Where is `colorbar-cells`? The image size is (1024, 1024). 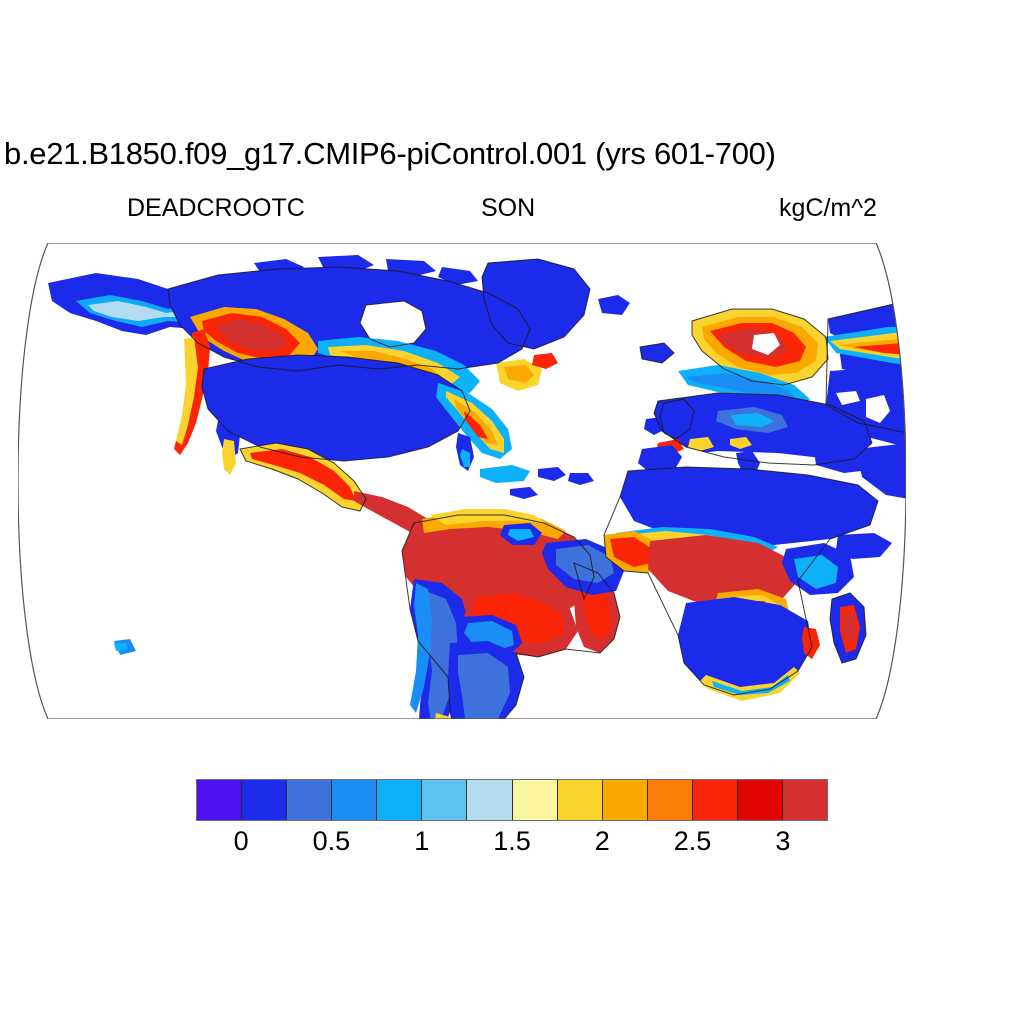 colorbar-cells is located at coordinates (512, 800).